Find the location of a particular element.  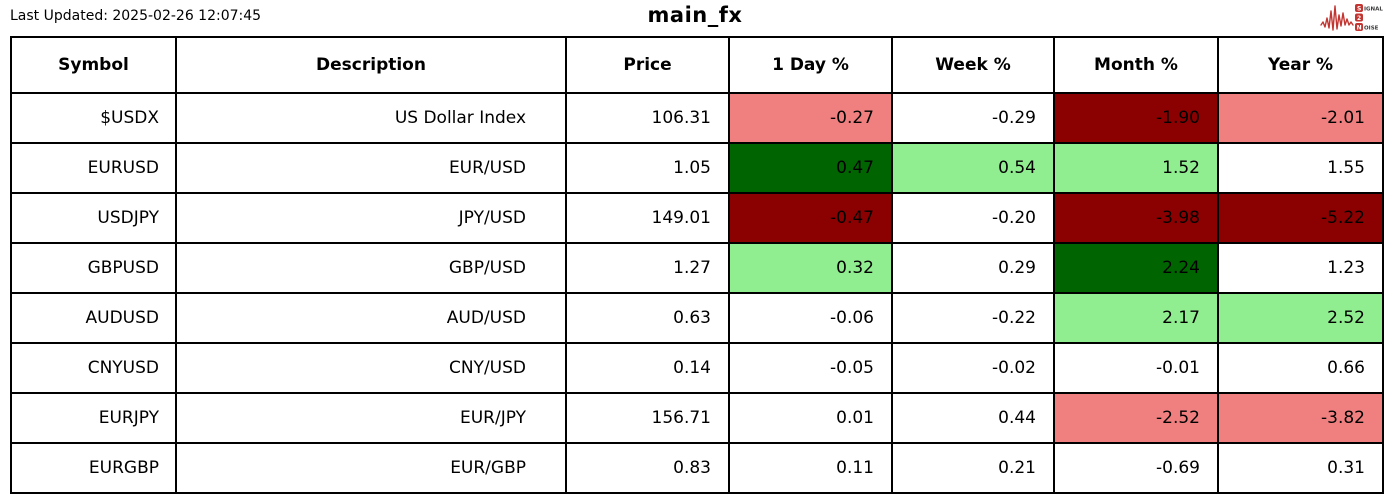

description-cell: CNY/USD is located at coordinates (371, 368).